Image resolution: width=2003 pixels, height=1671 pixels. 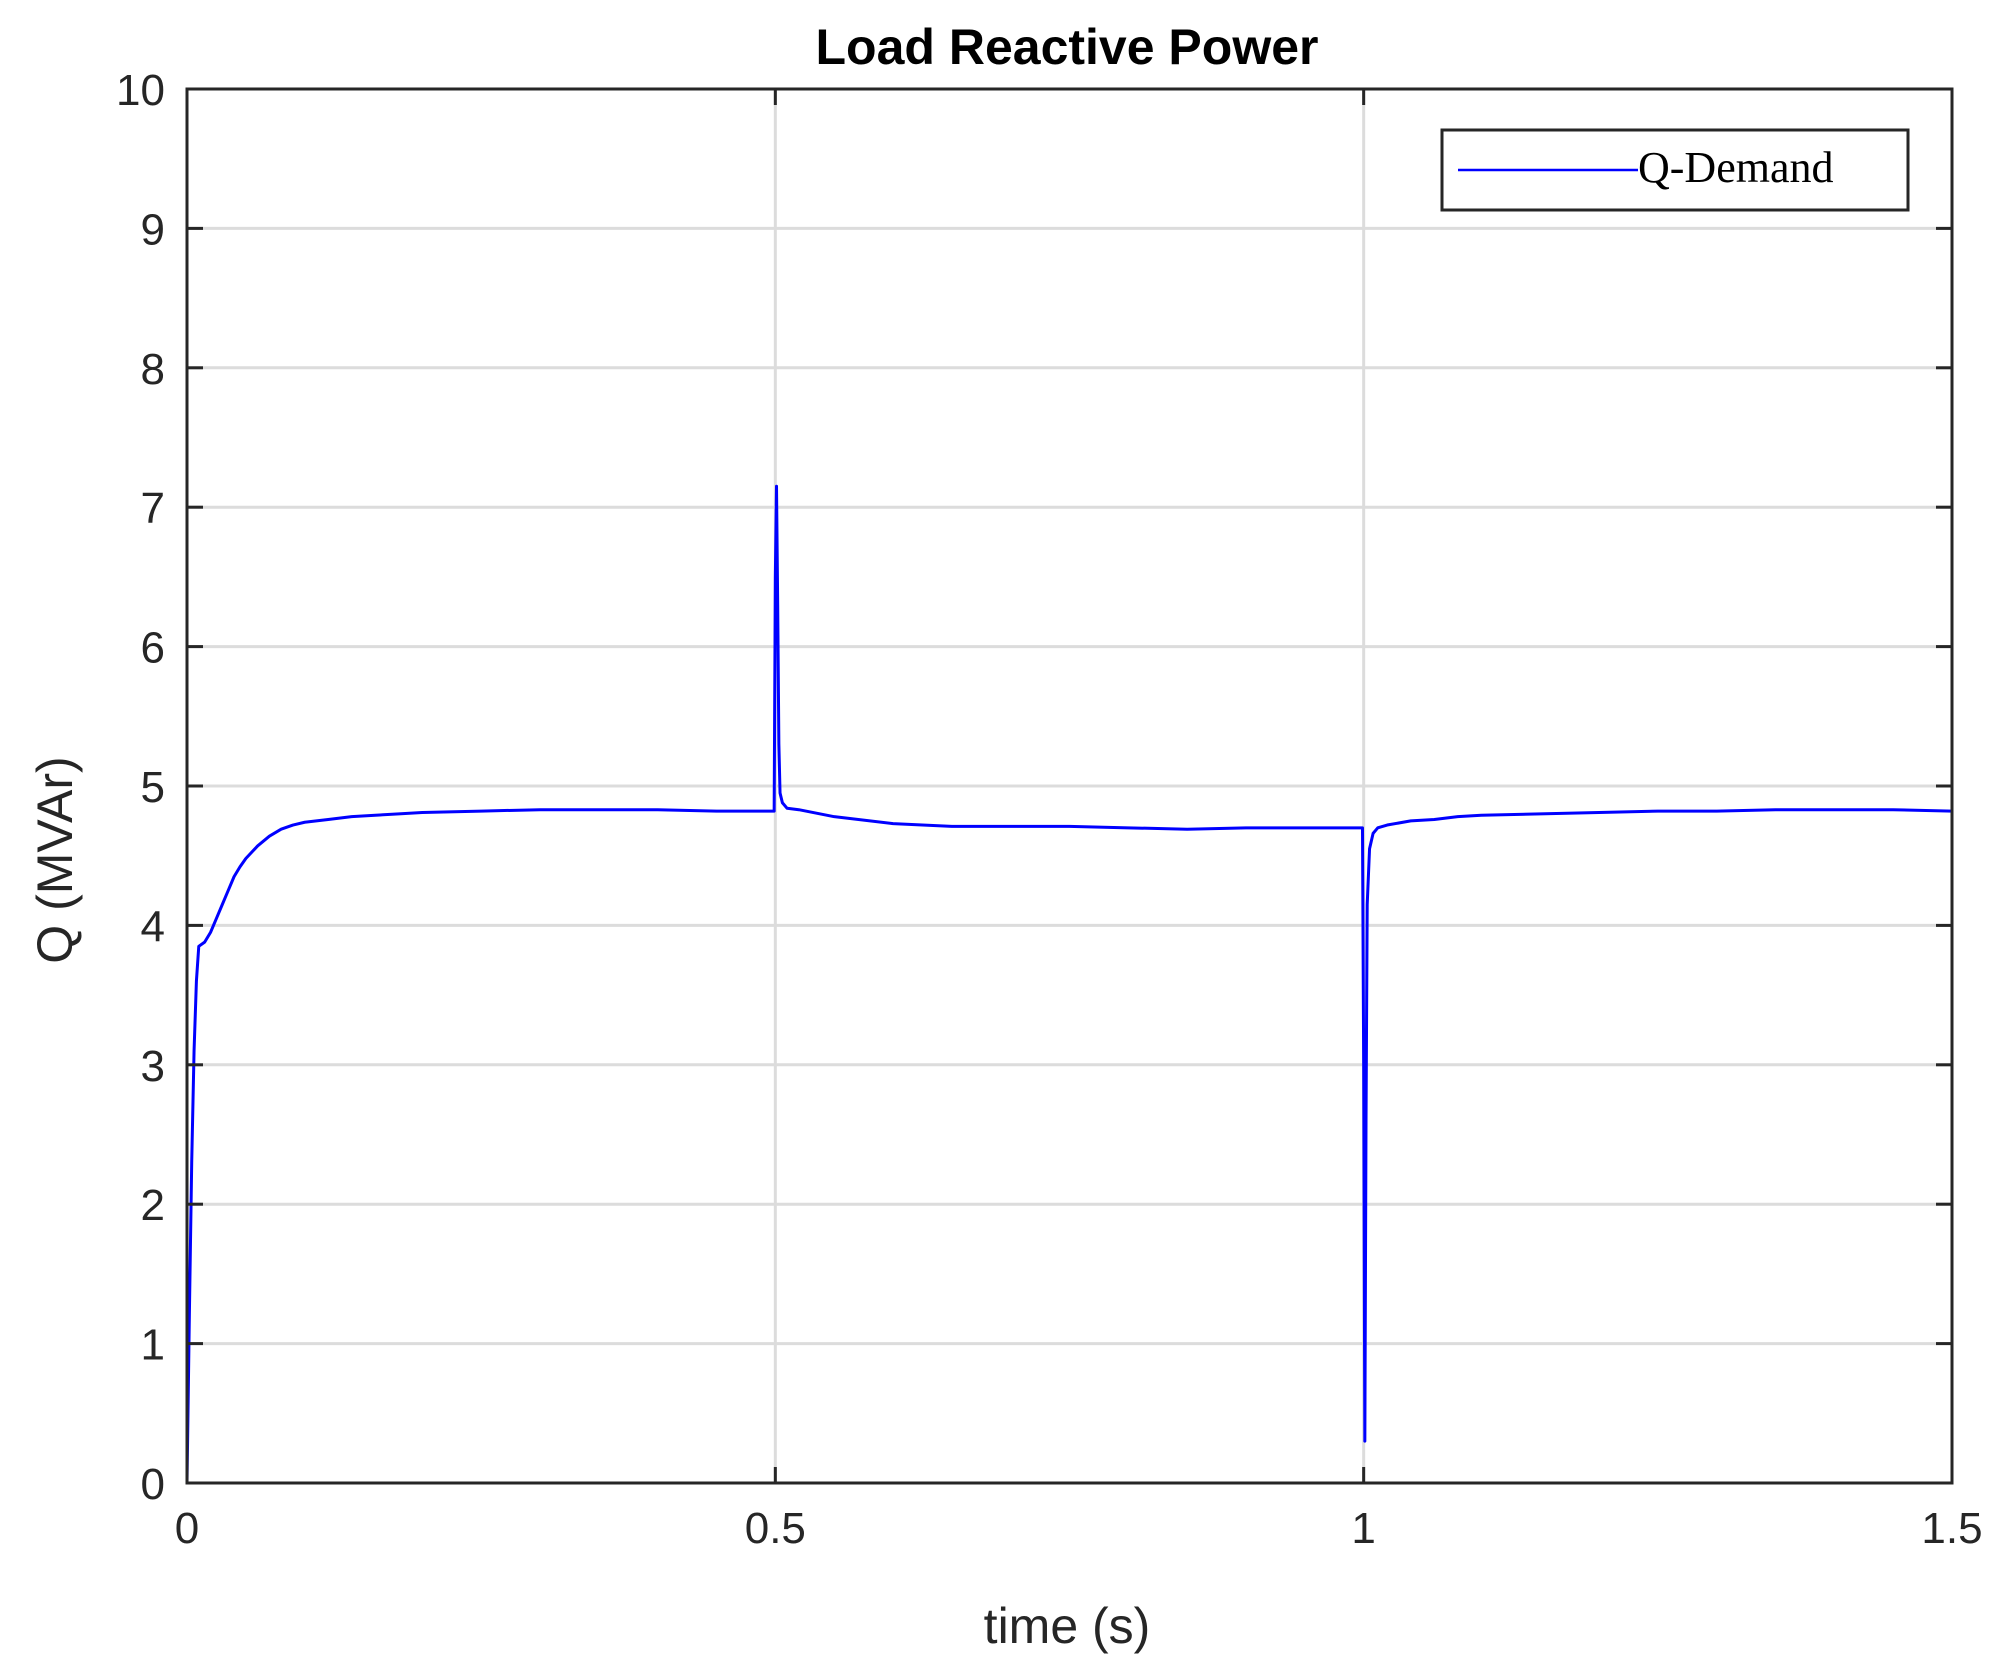 I want to click on y-tick-label: 6, so click(x=153, y=648).